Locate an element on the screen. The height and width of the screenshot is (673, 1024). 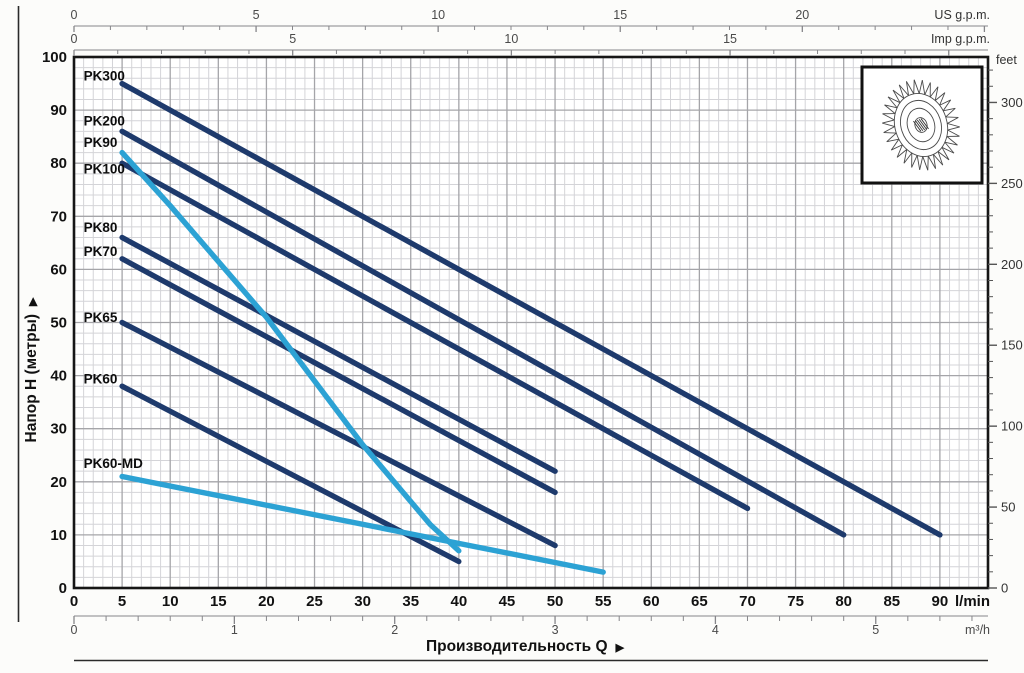
svg-text: 250 is located at coordinates (1012, 183).